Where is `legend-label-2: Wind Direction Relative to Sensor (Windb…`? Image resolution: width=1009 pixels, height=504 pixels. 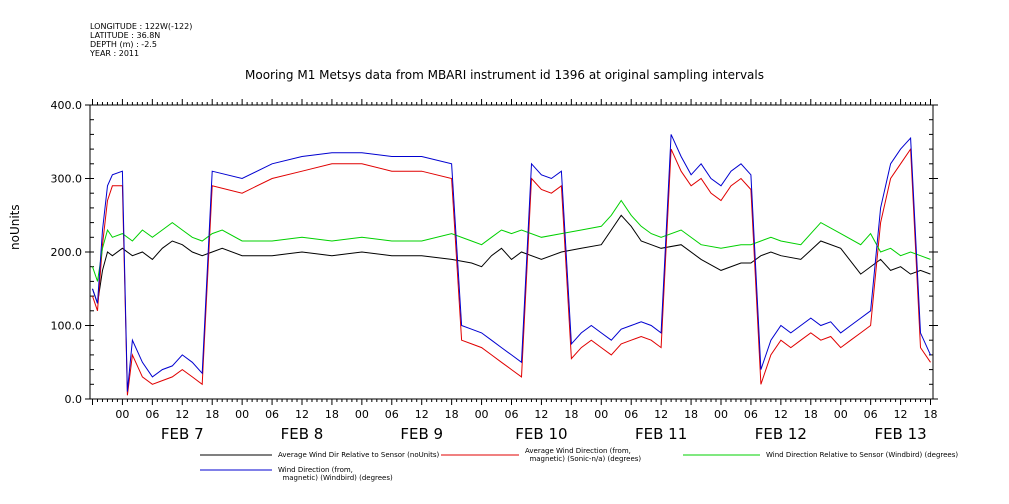
legend-label-2: Wind Direction Relative to Sensor (Windb… is located at coordinates (862, 455).